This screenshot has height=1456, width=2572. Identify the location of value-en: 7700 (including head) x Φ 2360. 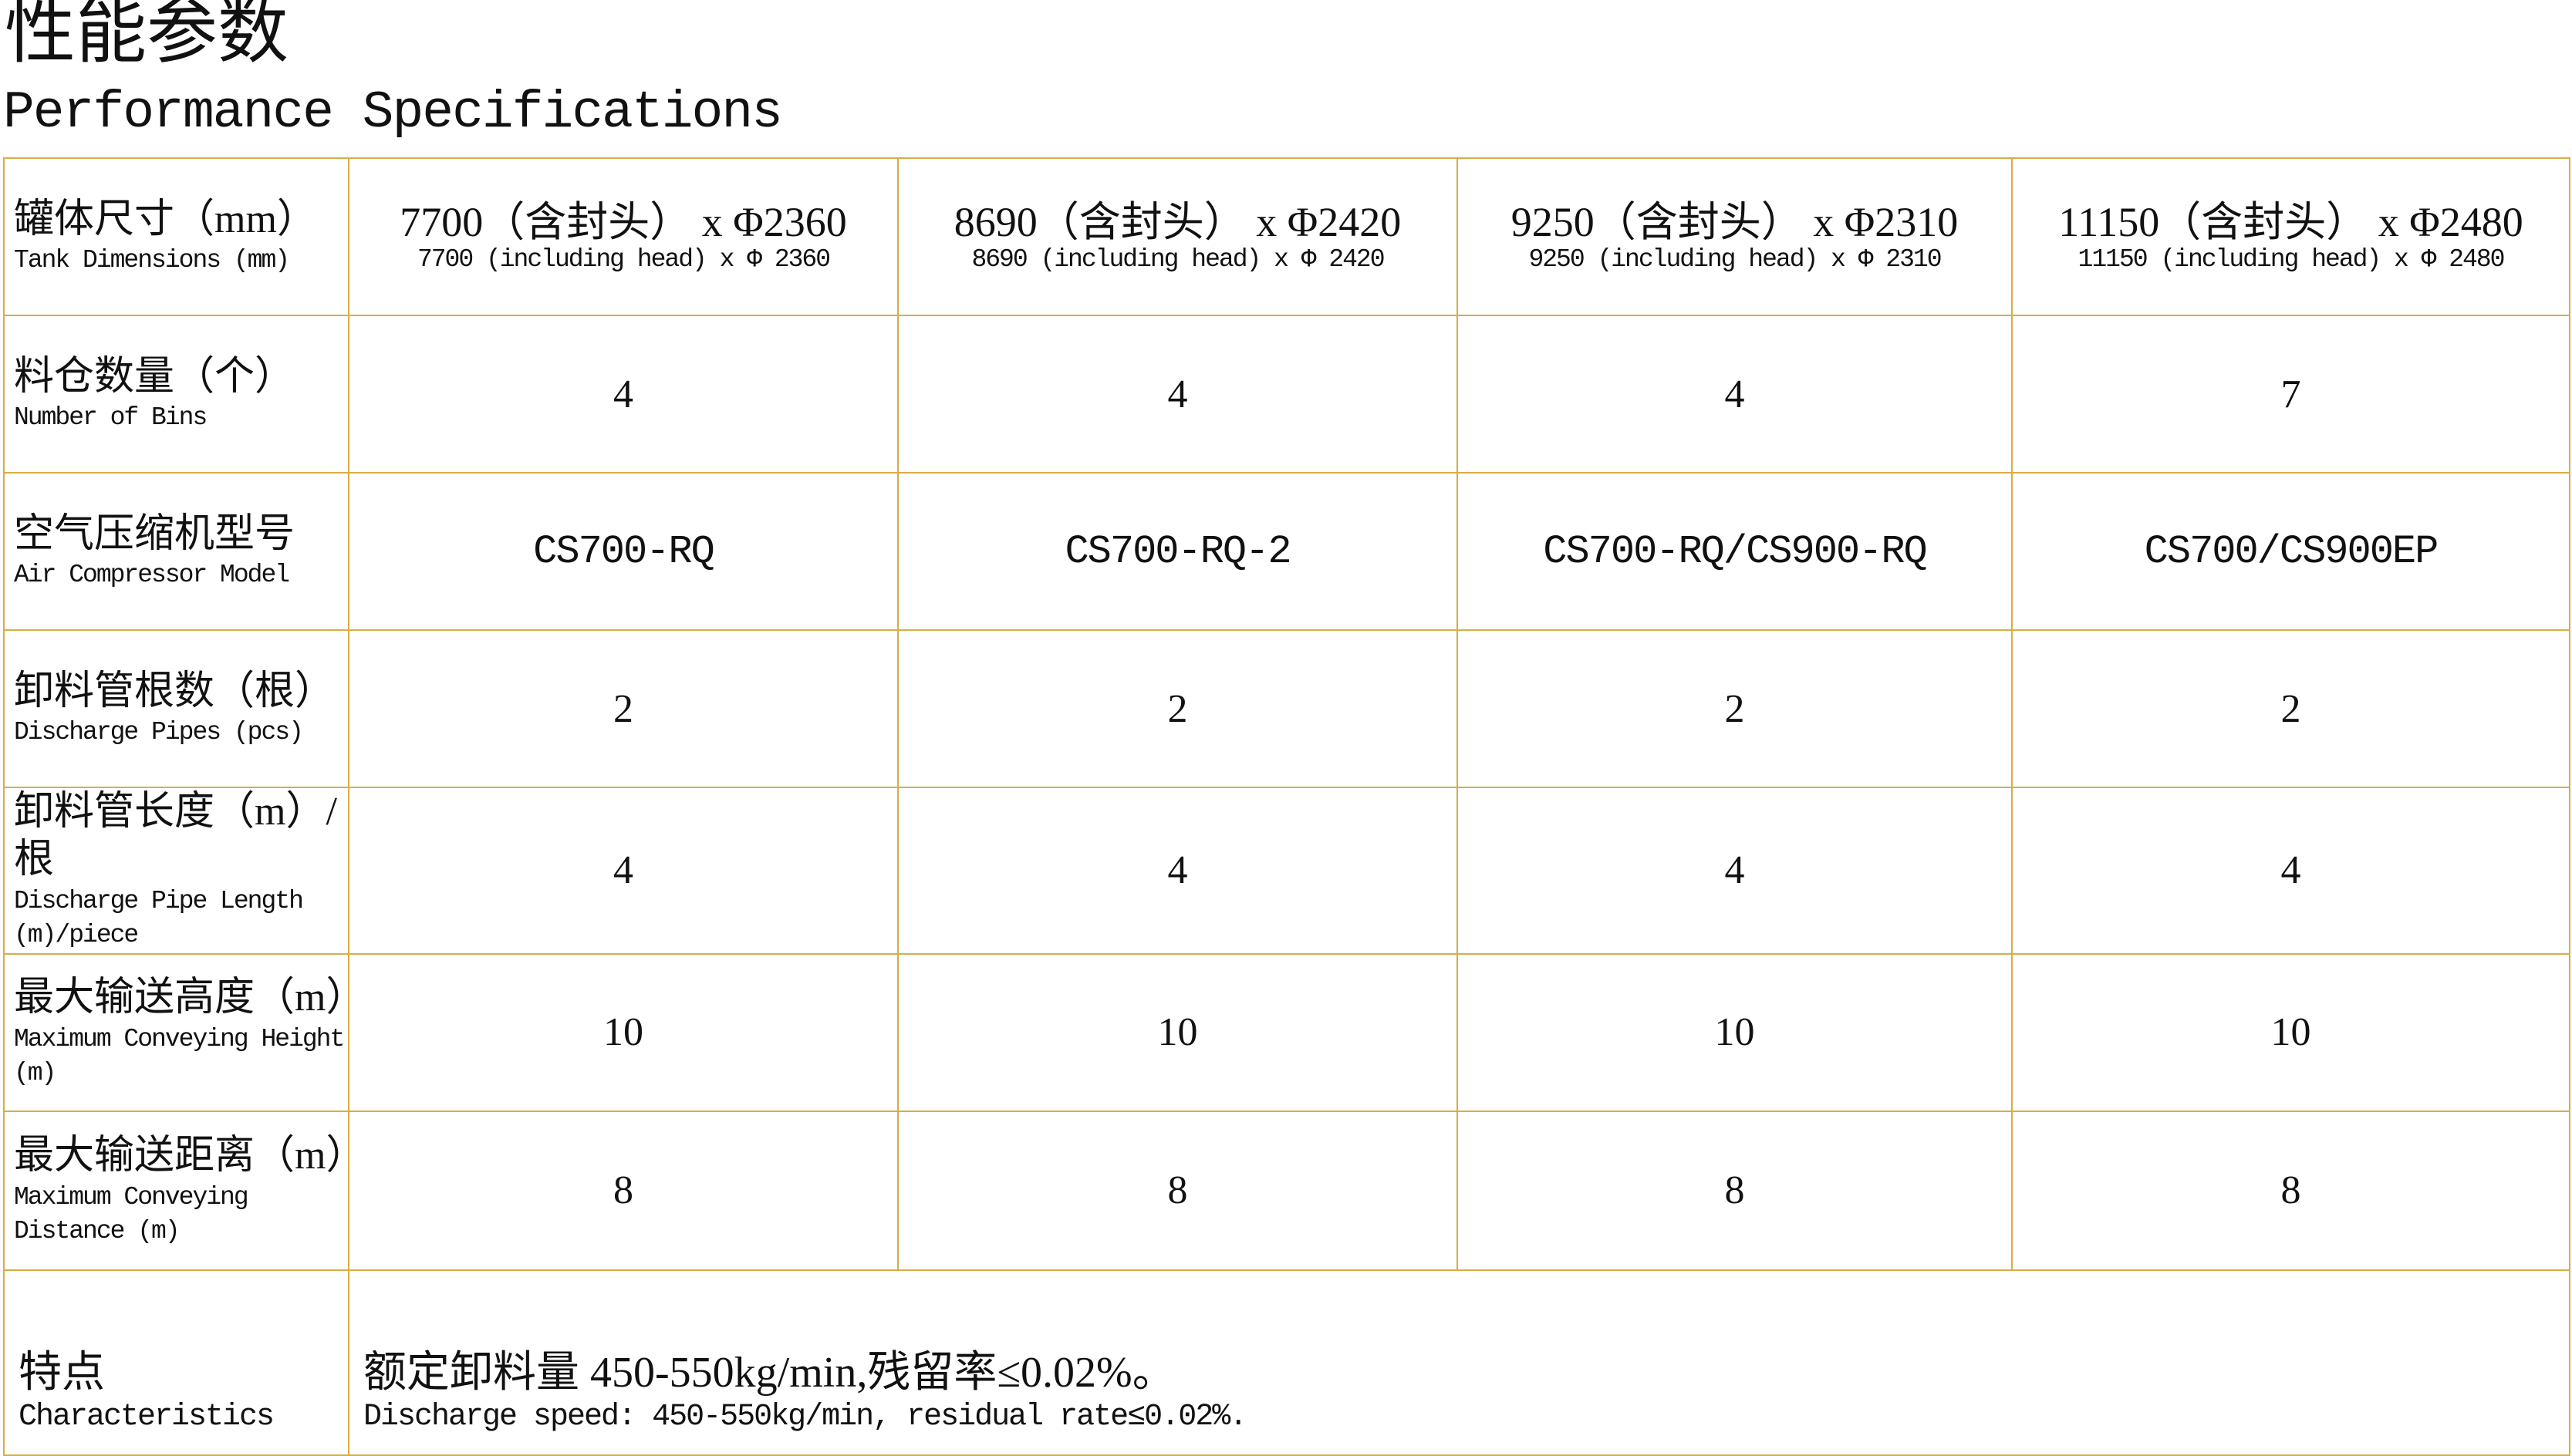
(624, 260).